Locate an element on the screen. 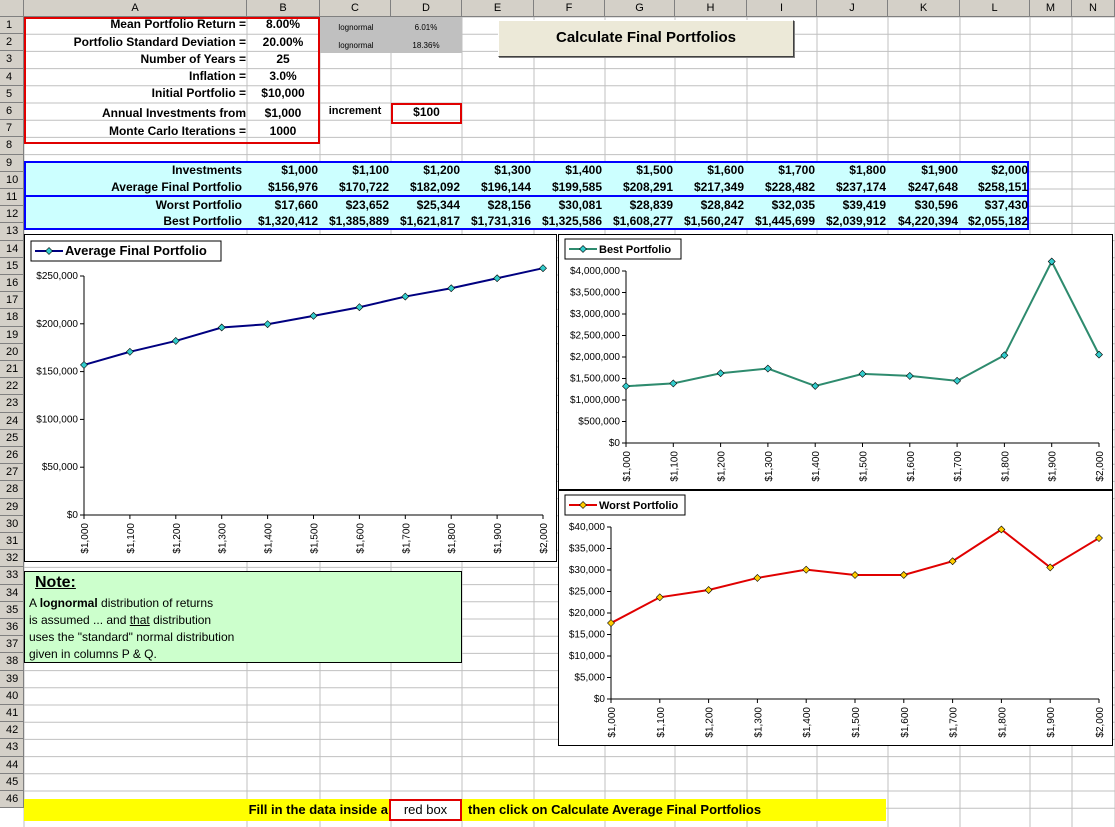 The image size is (1115, 827). row-header-14: 14 is located at coordinates (12, 249).